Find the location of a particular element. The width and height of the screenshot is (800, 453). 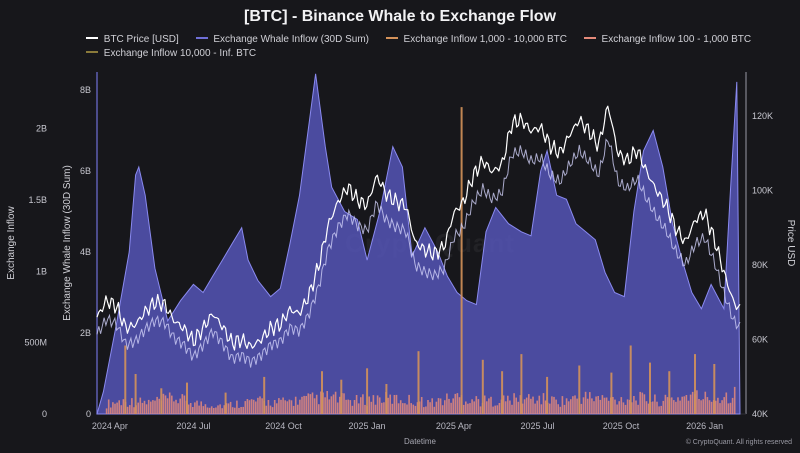

legend-item-inflow-1000-10000: Exchange Inflow 1,000 - 10,000 BTC is located at coordinates (476, 40).